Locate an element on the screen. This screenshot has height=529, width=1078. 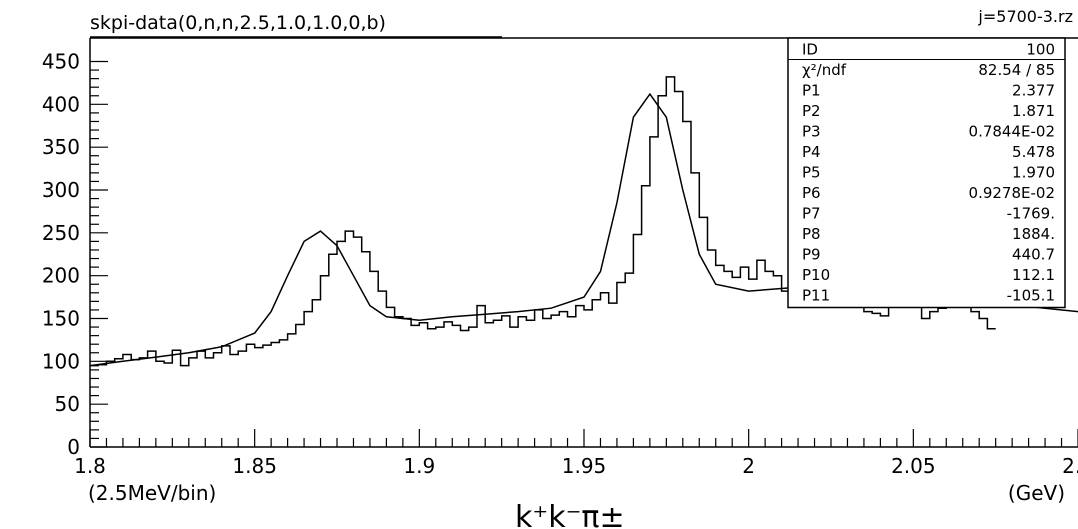
x-tick-label: 2.1 is located at coordinates (1070, 466).